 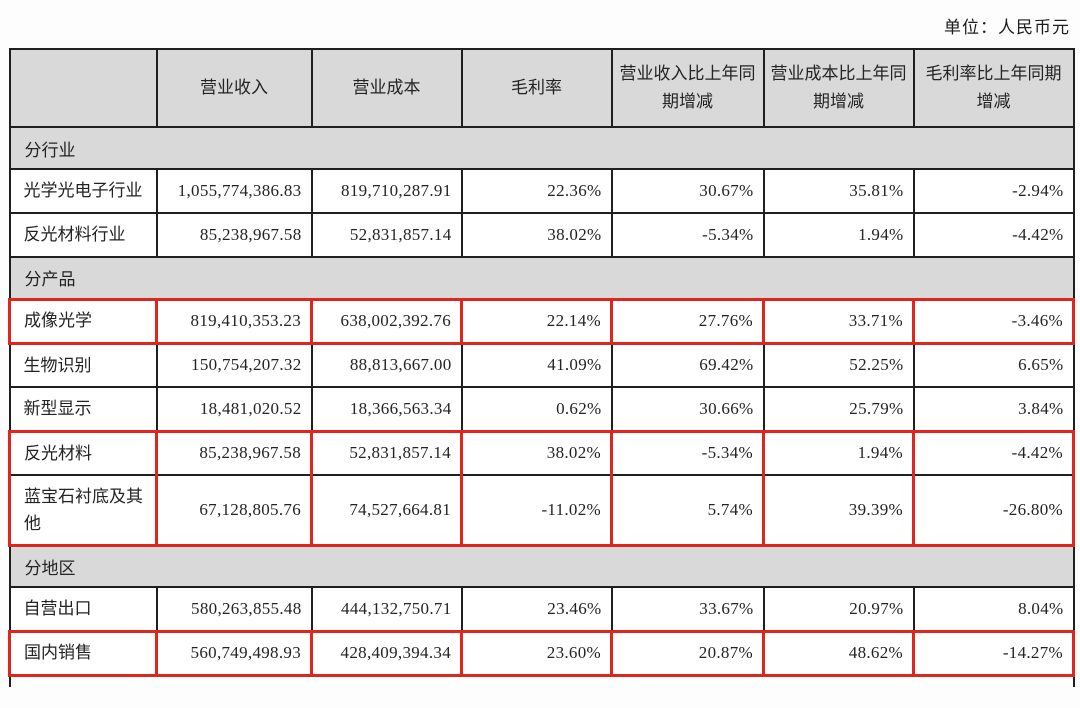 I want to click on value-cell: 3.84%, so click(x=993, y=409).